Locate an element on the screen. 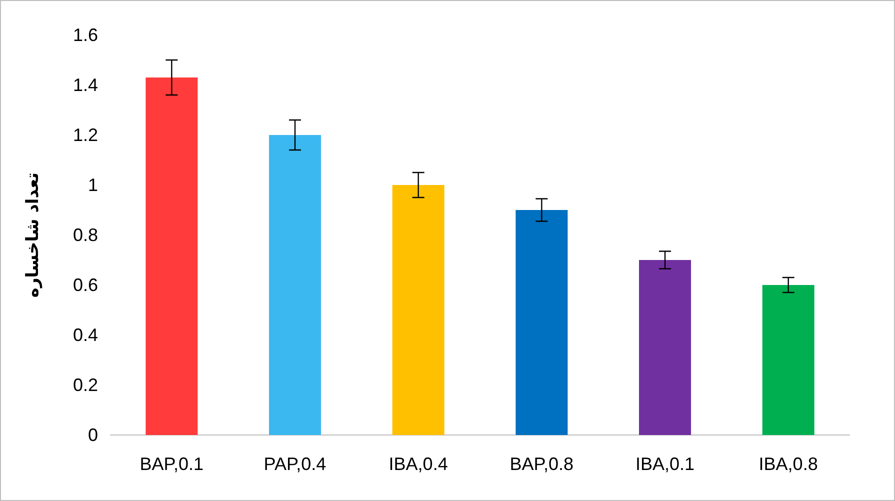 The width and height of the screenshot is (895, 501). y-tick-label: 0.8 is located at coordinates (85, 235).